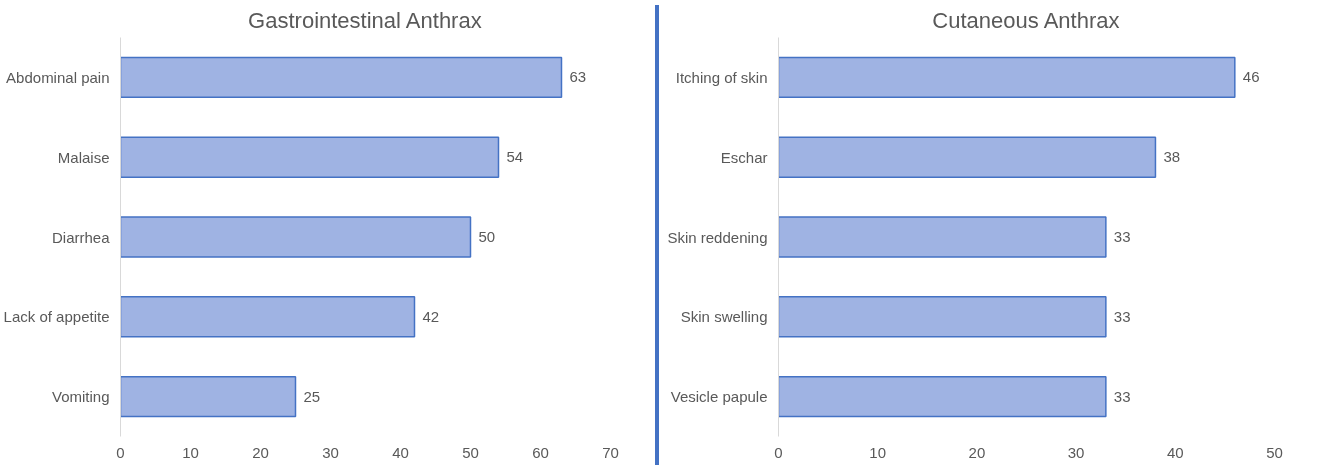 Image resolution: width=1325 pixels, height=471 pixels. Describe the element at coordinates (365, 20) in the screenshot. I see `chart-title: Gastrointestinal Anthrax` at that location.